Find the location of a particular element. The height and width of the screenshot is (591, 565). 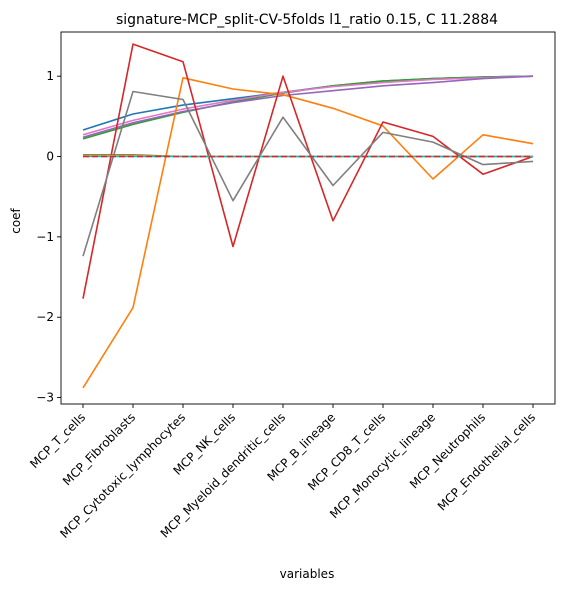

y-tick-label: 0 is located at coordinates (50, 157).